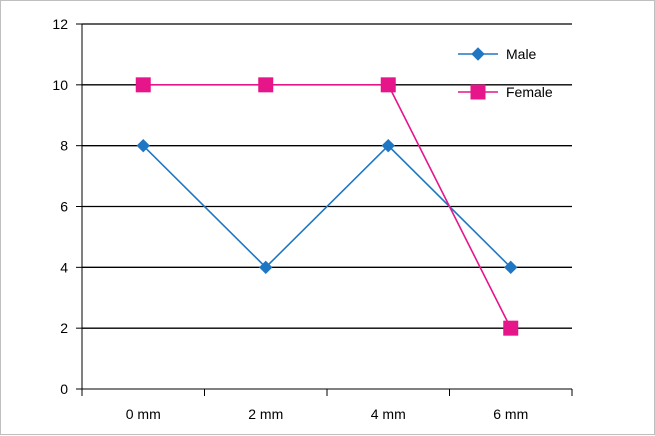 Image resolution: width=655 pixels, height=436 pixels. What do you see at coordinates (529, 92) in the screenshot?
I see `legend-label: Female` at bounding box center [529, 92].